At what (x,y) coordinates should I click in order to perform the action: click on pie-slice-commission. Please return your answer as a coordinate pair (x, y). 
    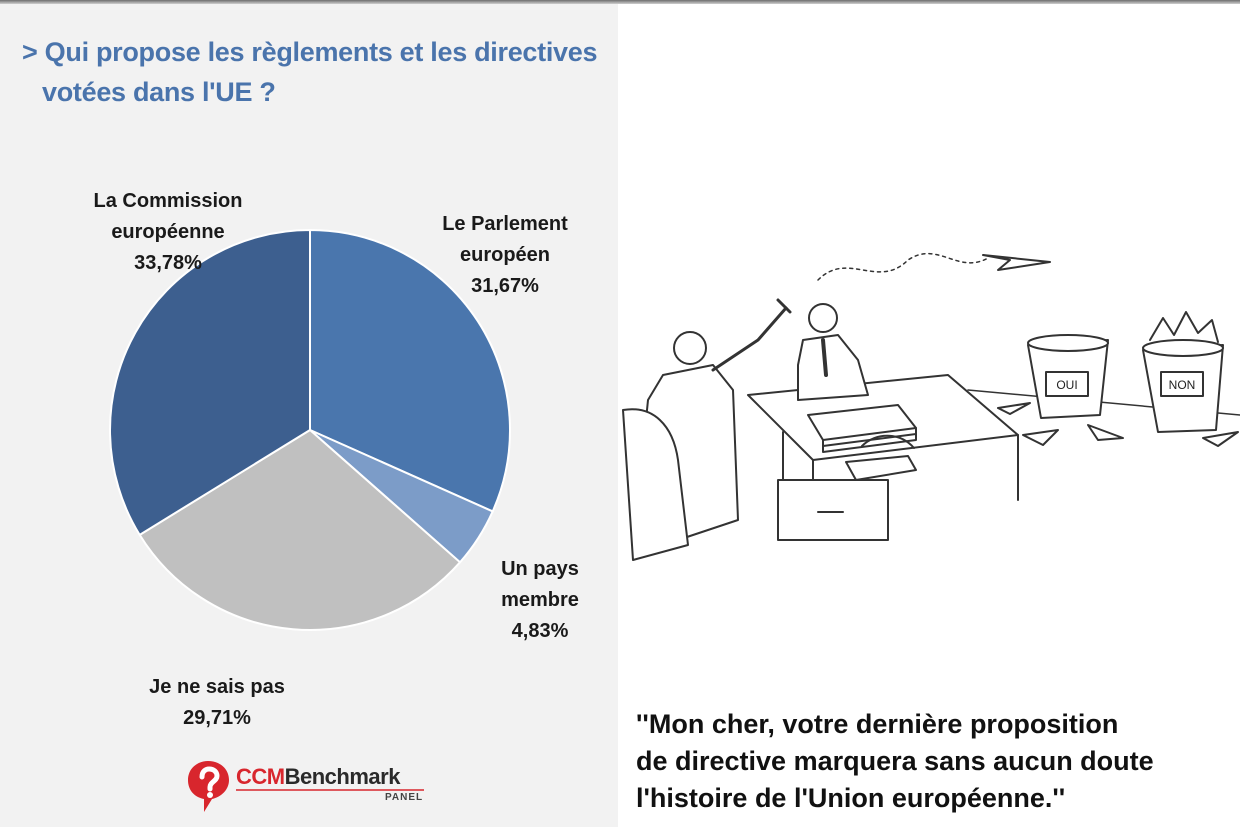
    Looking at the image, I should click on (210, 382).